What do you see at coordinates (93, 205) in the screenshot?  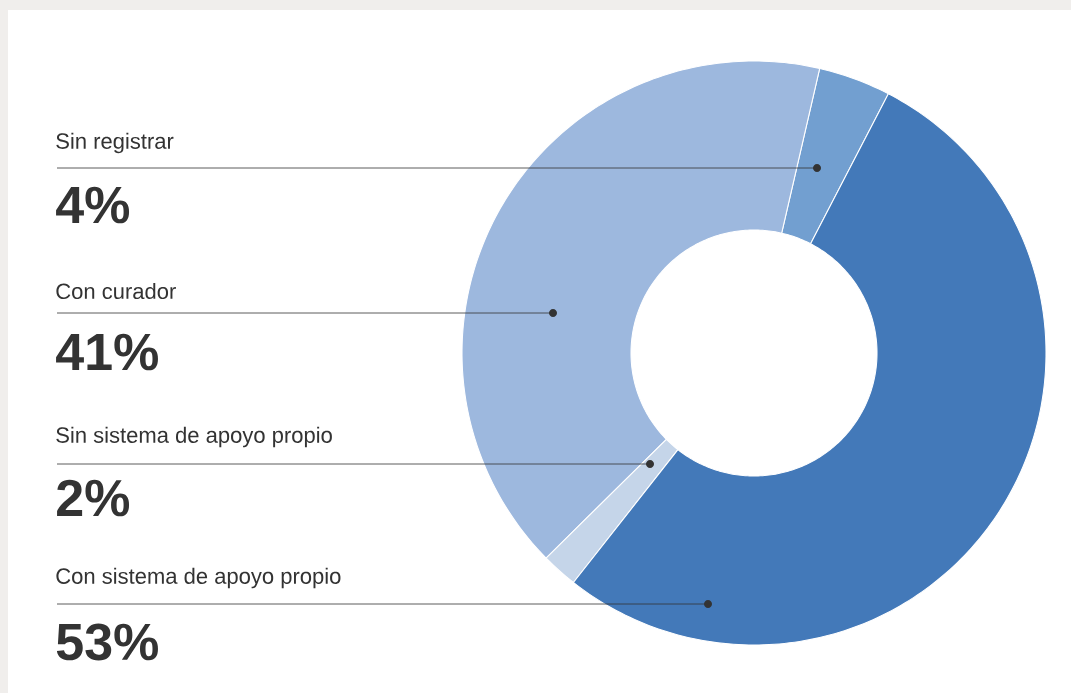 I see `data-label: 4%` at bounding box center [93, 205].